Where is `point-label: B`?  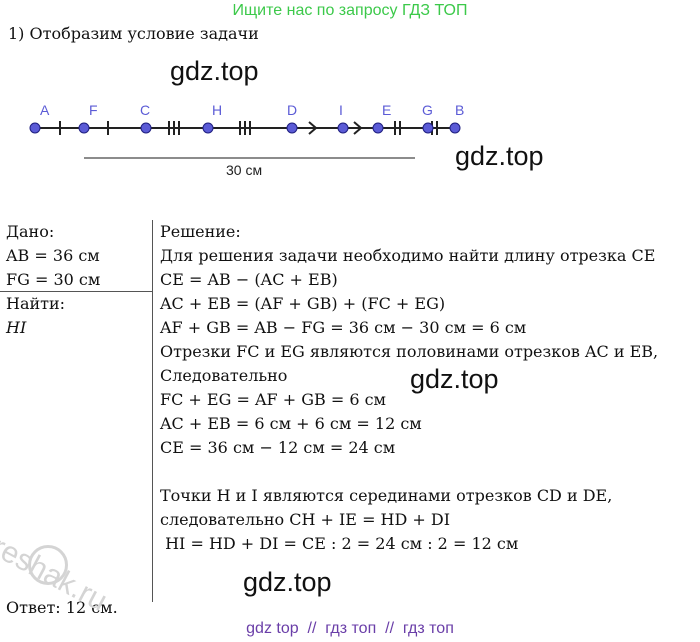
point-label: B is located at coordinates (459, 110).